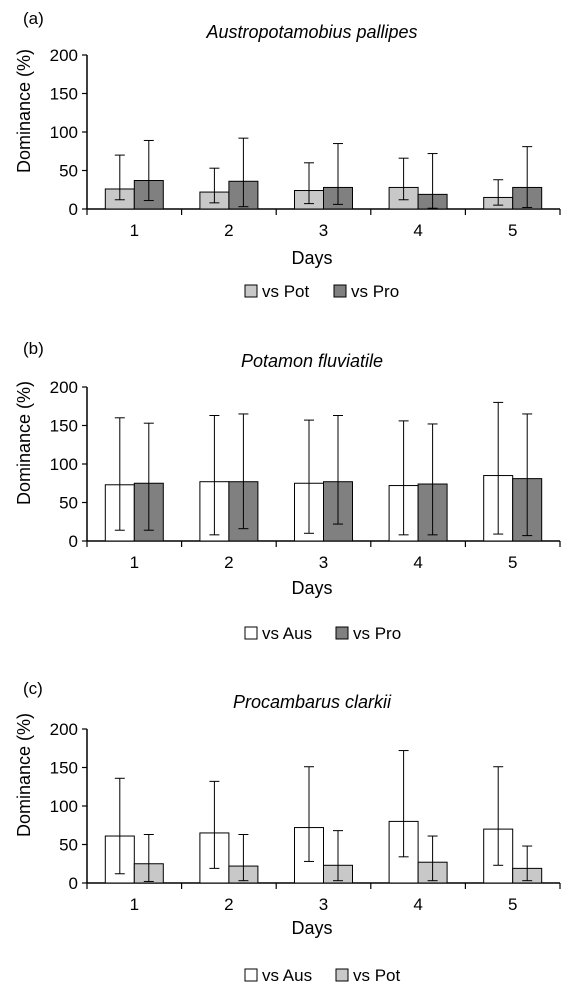  Describe the element at coordinates (322, 633) in the screenshot. I see `legend: vs Aus vs Pro` at that location.